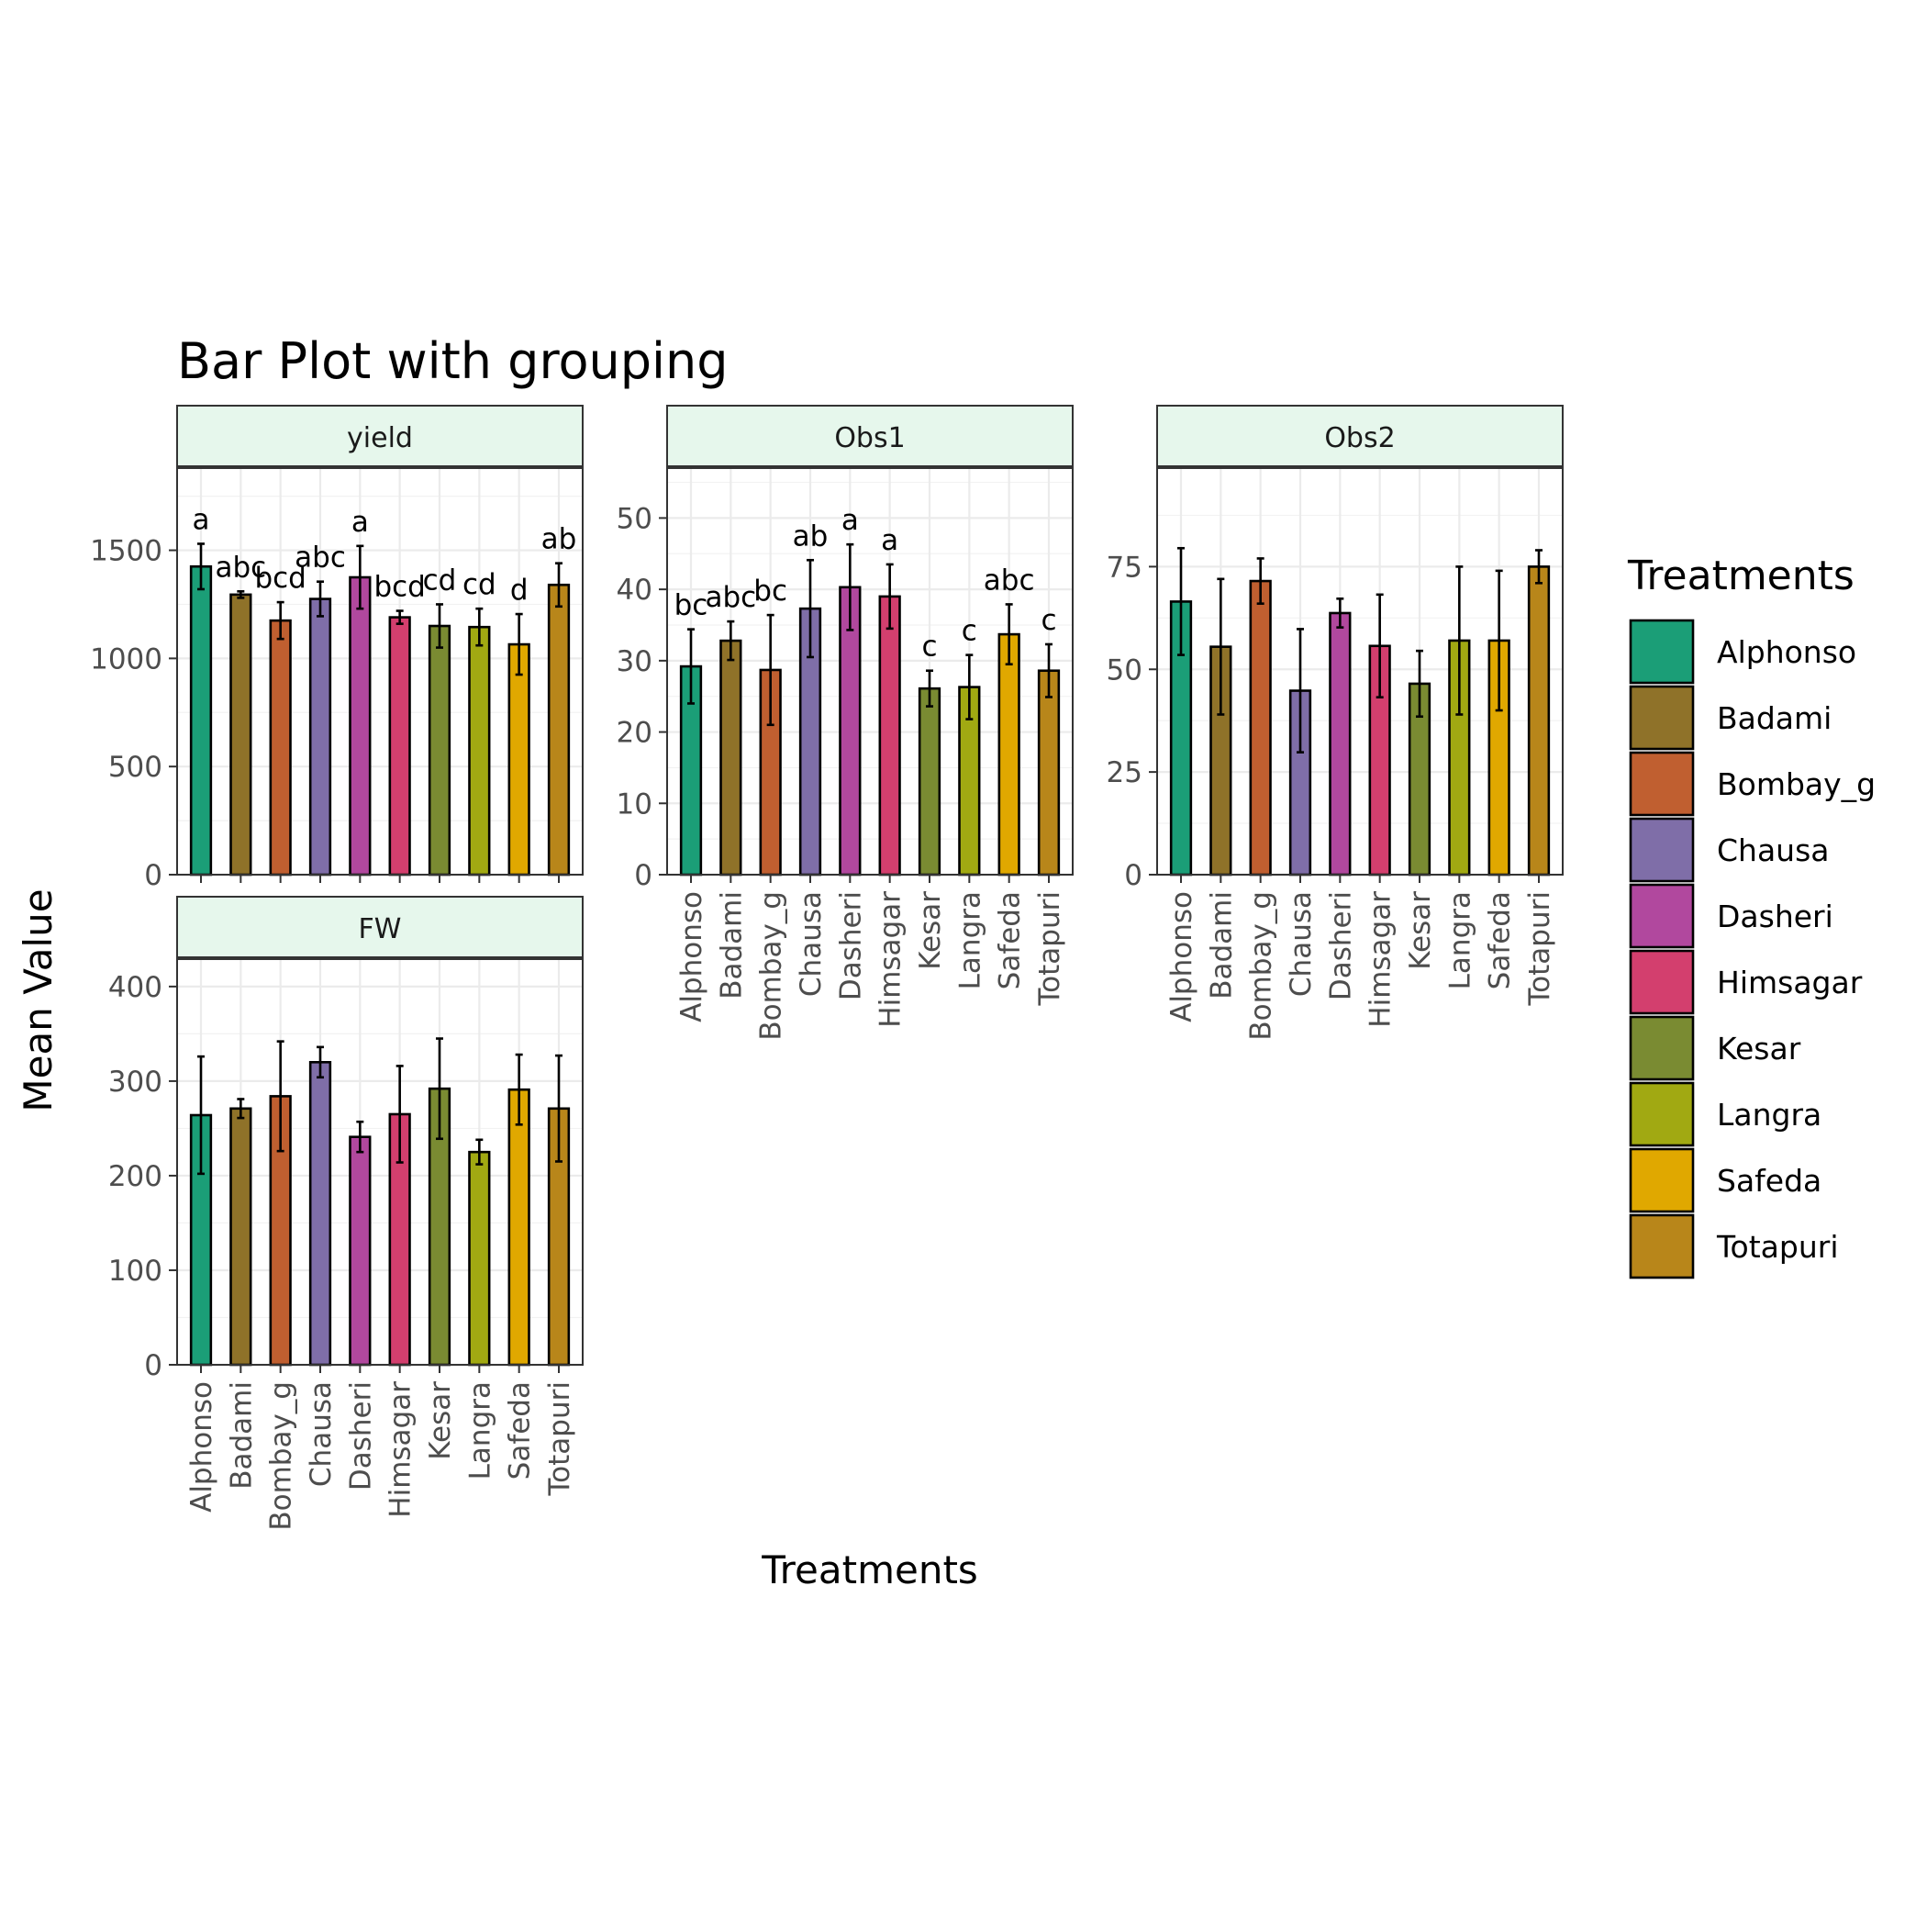 The image size is (1927, 1932). I want to click on group-letter-badami: abc, so click(730, 597).